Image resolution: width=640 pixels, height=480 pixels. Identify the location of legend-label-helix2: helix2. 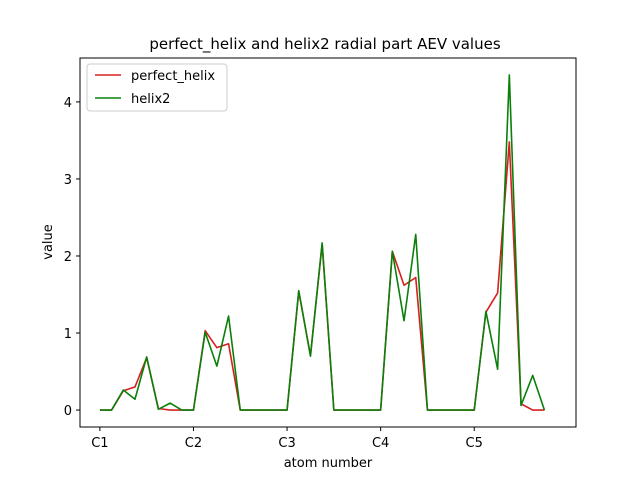
(150, 99).